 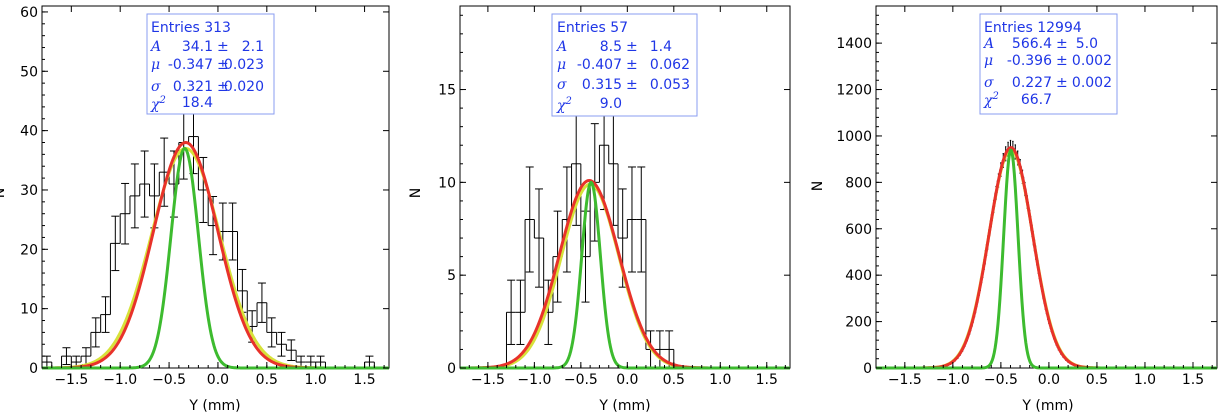 I want to click on panel-1-stats-box-frame, so click(x=210, y=64).